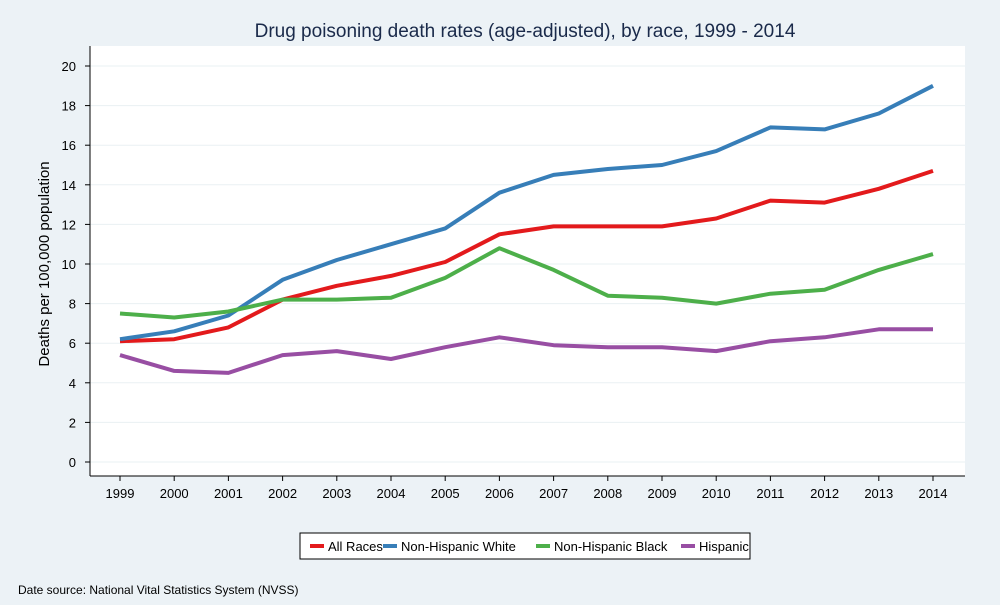  What do you see at coordinates (72, 343) in the screenshot?
I see `y-tick-label: 6` at bounding box center [72, 343].